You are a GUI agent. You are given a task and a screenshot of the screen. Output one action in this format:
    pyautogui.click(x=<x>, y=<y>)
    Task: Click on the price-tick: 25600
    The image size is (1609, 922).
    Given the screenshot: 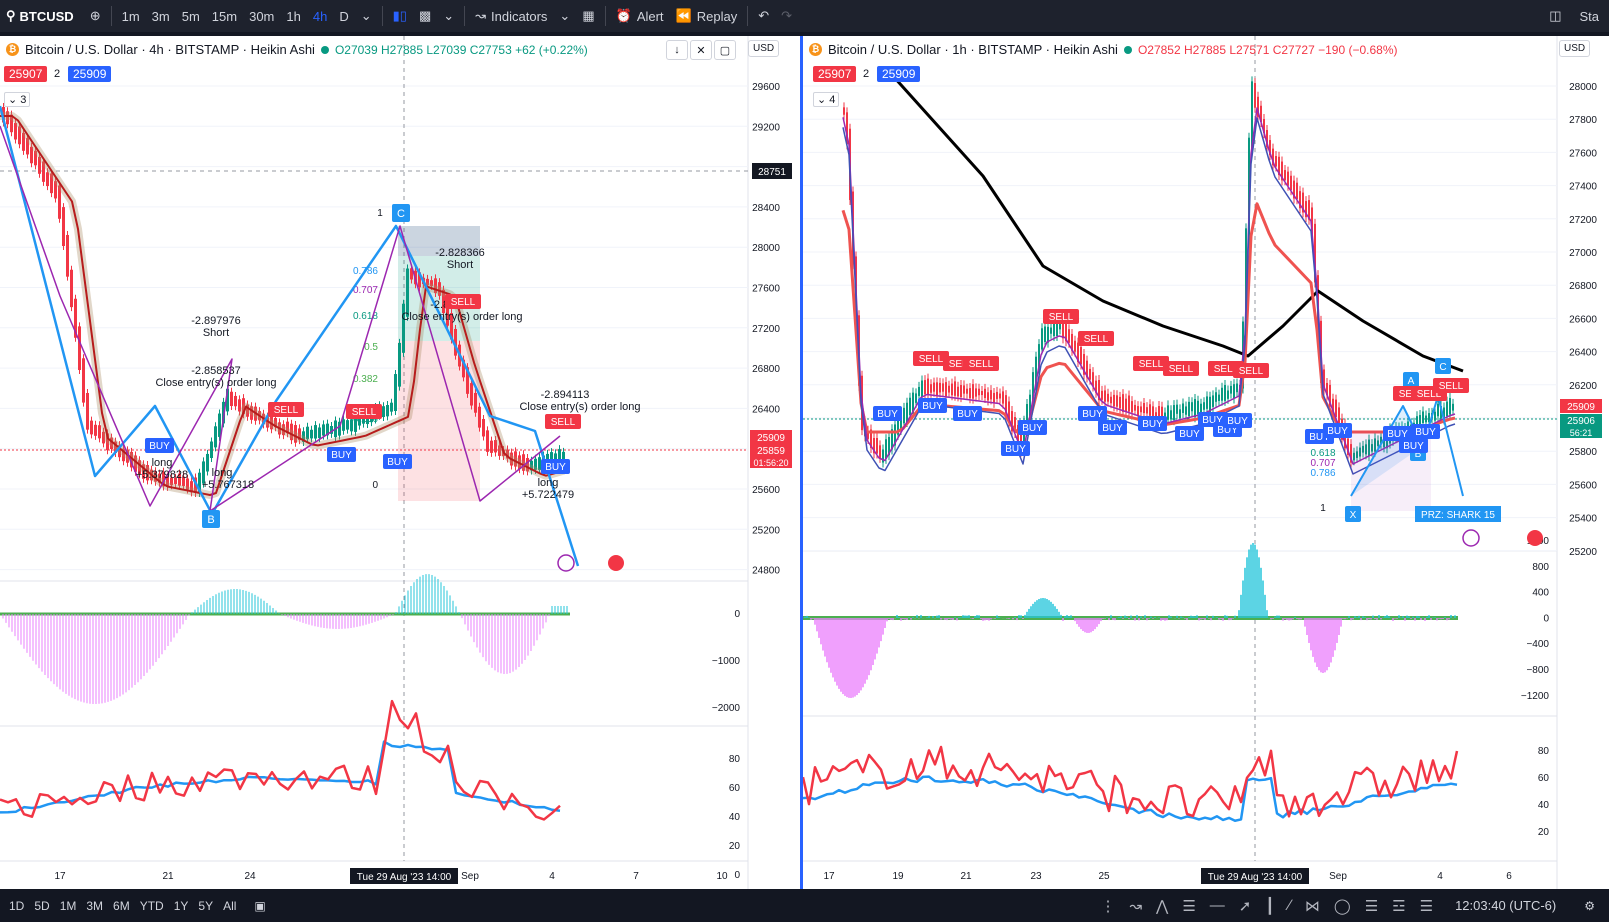 What is the action you would take?
    pyautogui.click(x=766, y=490)
    